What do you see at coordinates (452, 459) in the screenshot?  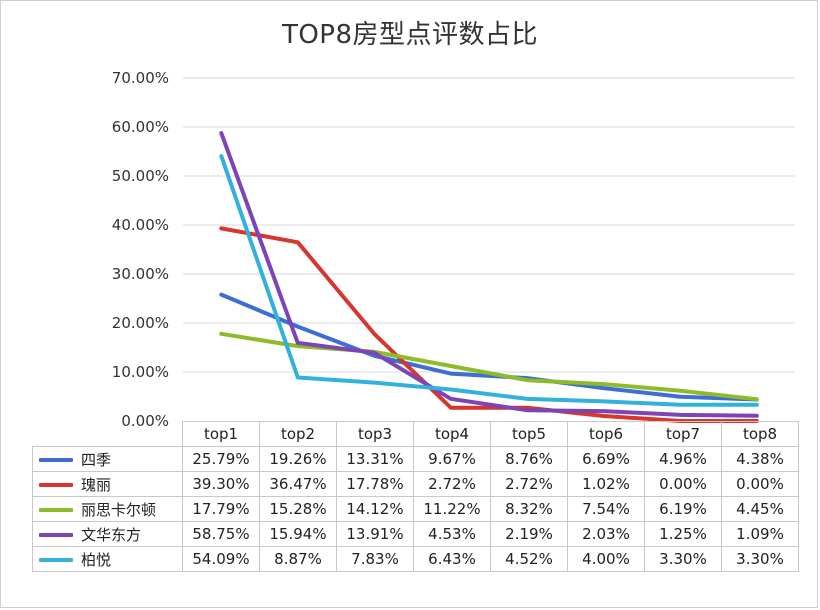 I see `data-label: 9.67%` at bounding box center [452, 459].